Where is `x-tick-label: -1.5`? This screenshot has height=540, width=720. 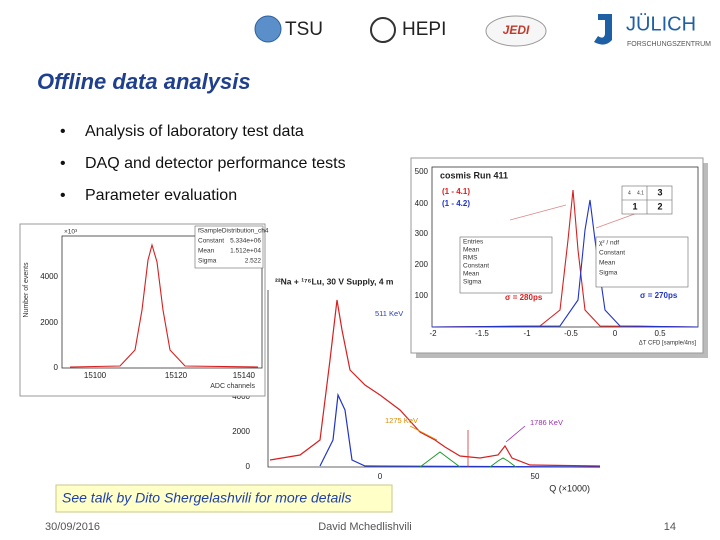
x-tick-label: -1.5 is located at coordinates (482, 333).